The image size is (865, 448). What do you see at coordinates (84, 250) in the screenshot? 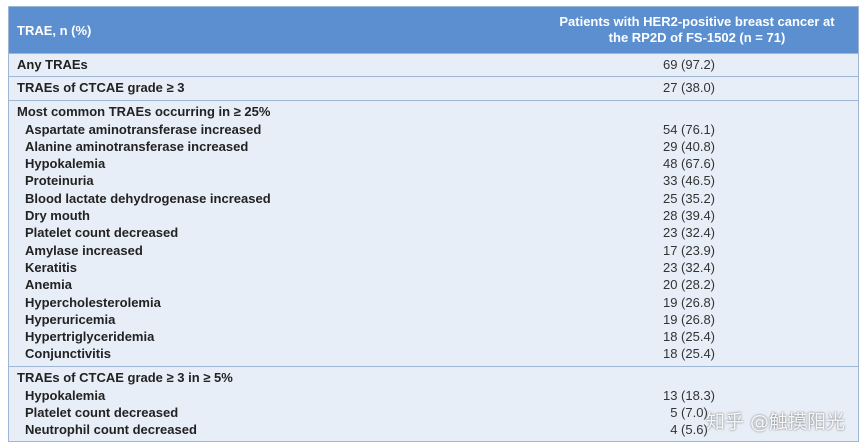
I see `row-label: Amylase increased` at bounding box center [84, 250].